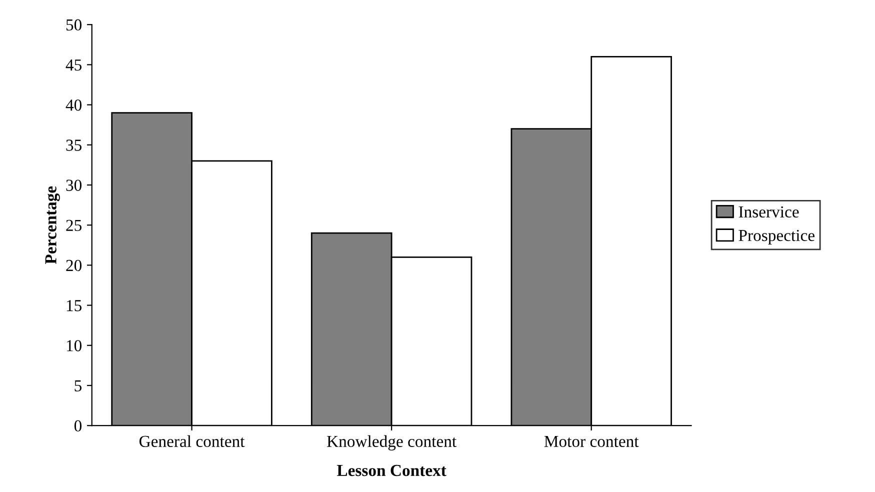  Describe the element at coordinates (74, 266) in the screenshot. I see `y-tick-label: 20` at that location.